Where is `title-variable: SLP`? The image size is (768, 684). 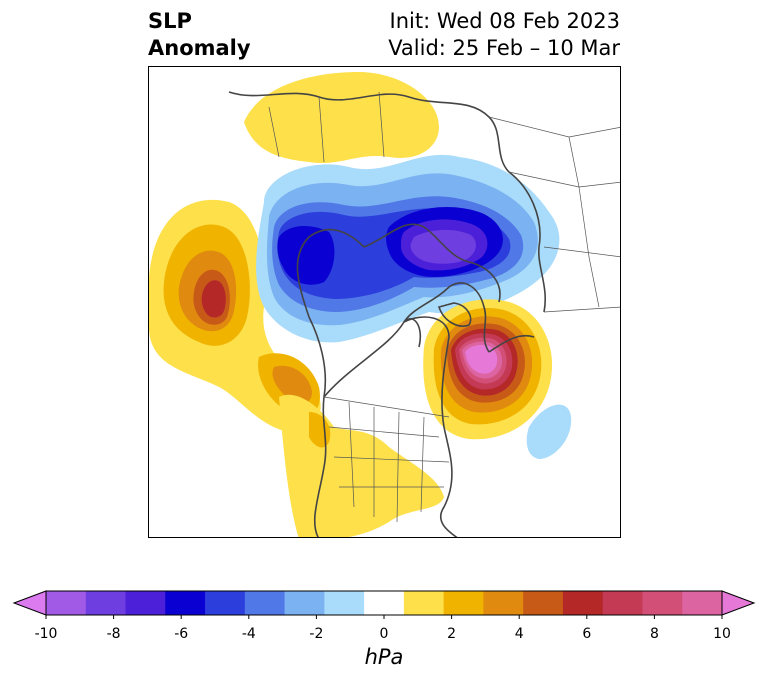 title-variable: SLP is located at coordinates (170, 21).